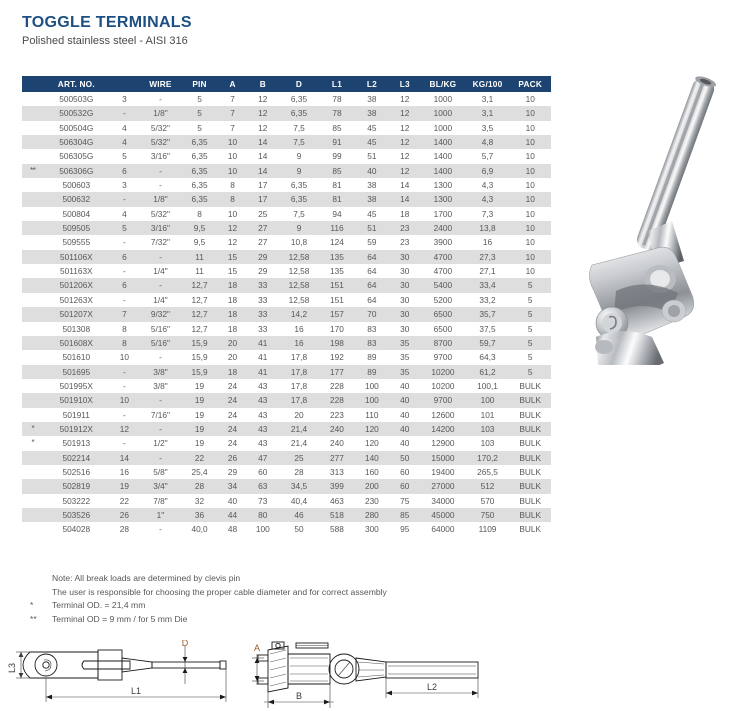  I want to click on cell-art-no: 501911, so click(76, 414).